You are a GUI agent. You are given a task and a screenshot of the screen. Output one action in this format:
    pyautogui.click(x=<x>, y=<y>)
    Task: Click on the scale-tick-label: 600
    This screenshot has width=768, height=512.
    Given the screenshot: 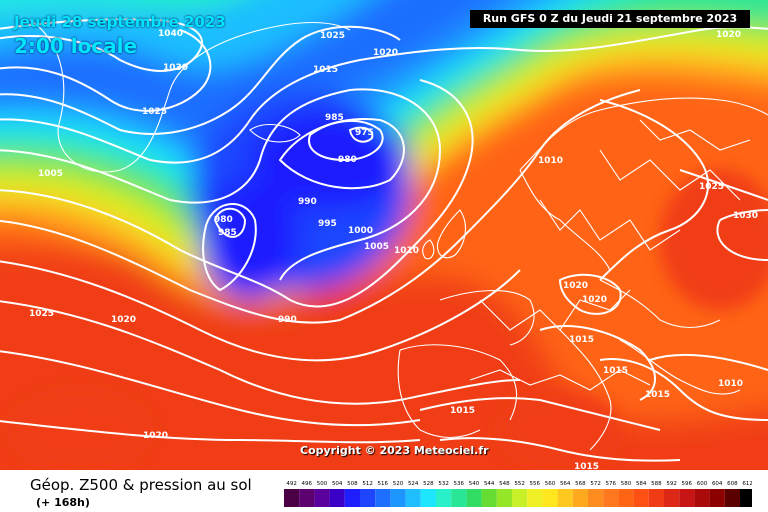 What is the action you would take?
    pyautogui.click(x=702, y=484)
    